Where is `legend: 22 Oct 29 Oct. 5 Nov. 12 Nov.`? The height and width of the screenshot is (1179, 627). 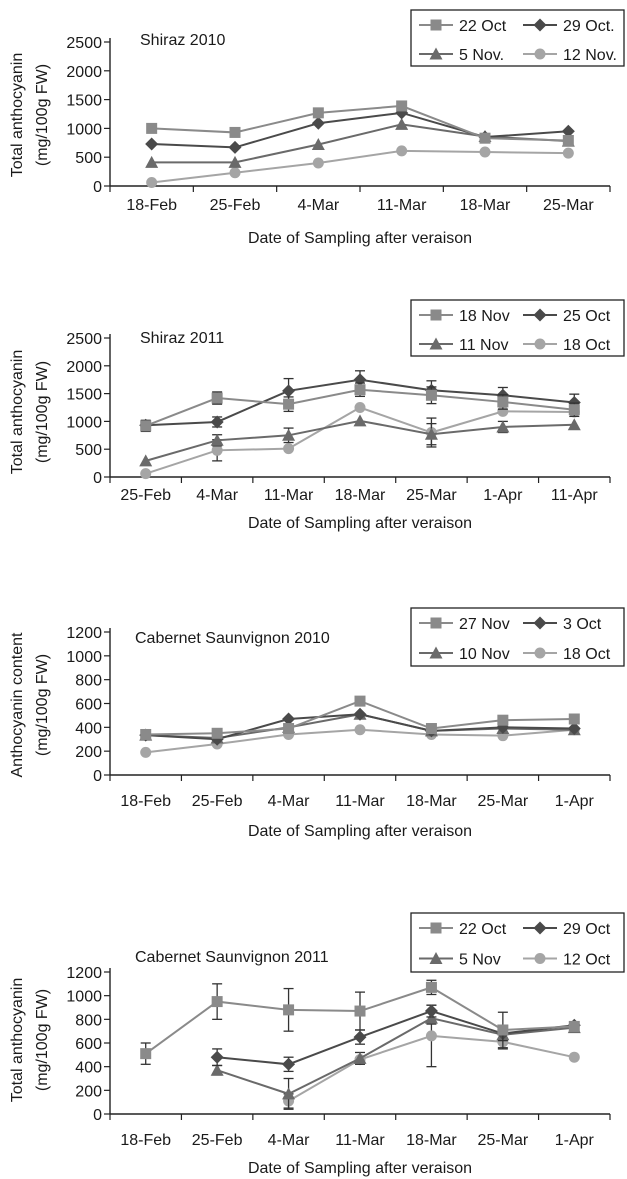 legend: 22 Oct 29 Oct. 5 Nov. 12 Nov. is located at coordinates (517, 38).